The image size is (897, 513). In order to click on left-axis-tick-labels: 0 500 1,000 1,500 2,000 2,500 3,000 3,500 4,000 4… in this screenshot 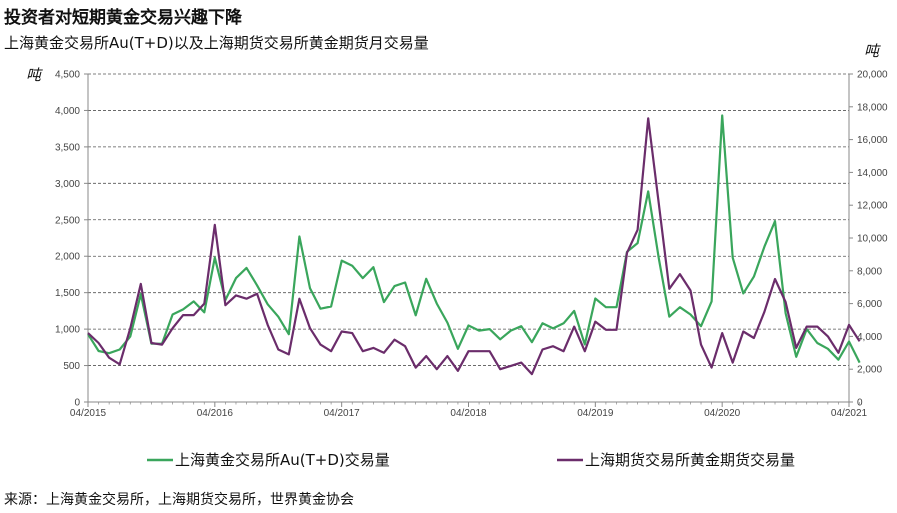, I will do `click(67, 239)`.